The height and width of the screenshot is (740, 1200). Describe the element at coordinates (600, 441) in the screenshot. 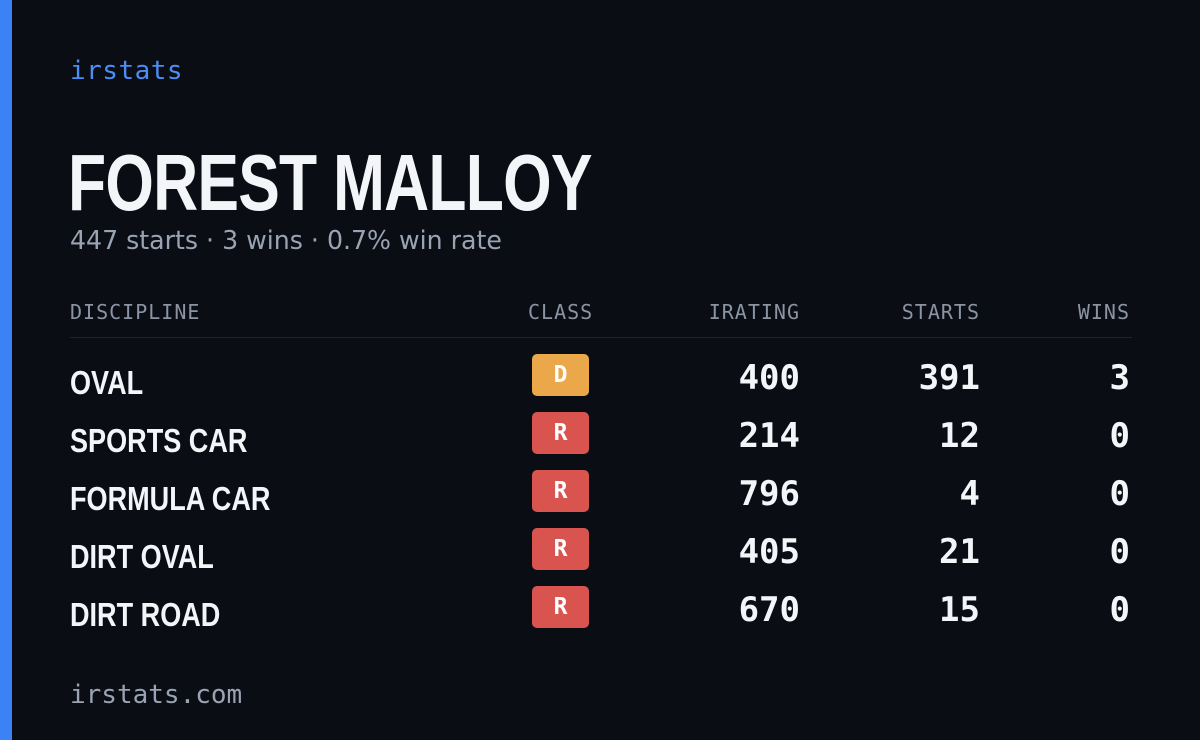

I see `table-row: SPORTS CAR R 214 12 0` at that location.